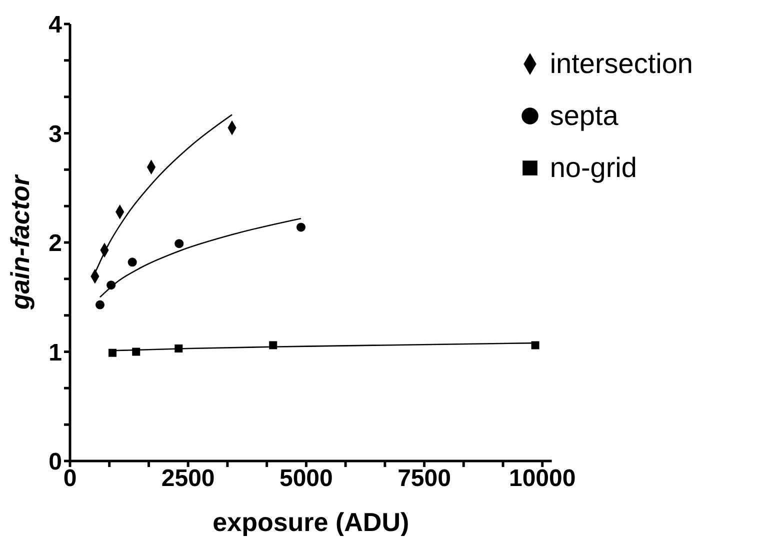  What do you see at coordinates (424, 478) in the screenshot?
I see `x-tick-label: 7500` at bounding box center [424, 478].